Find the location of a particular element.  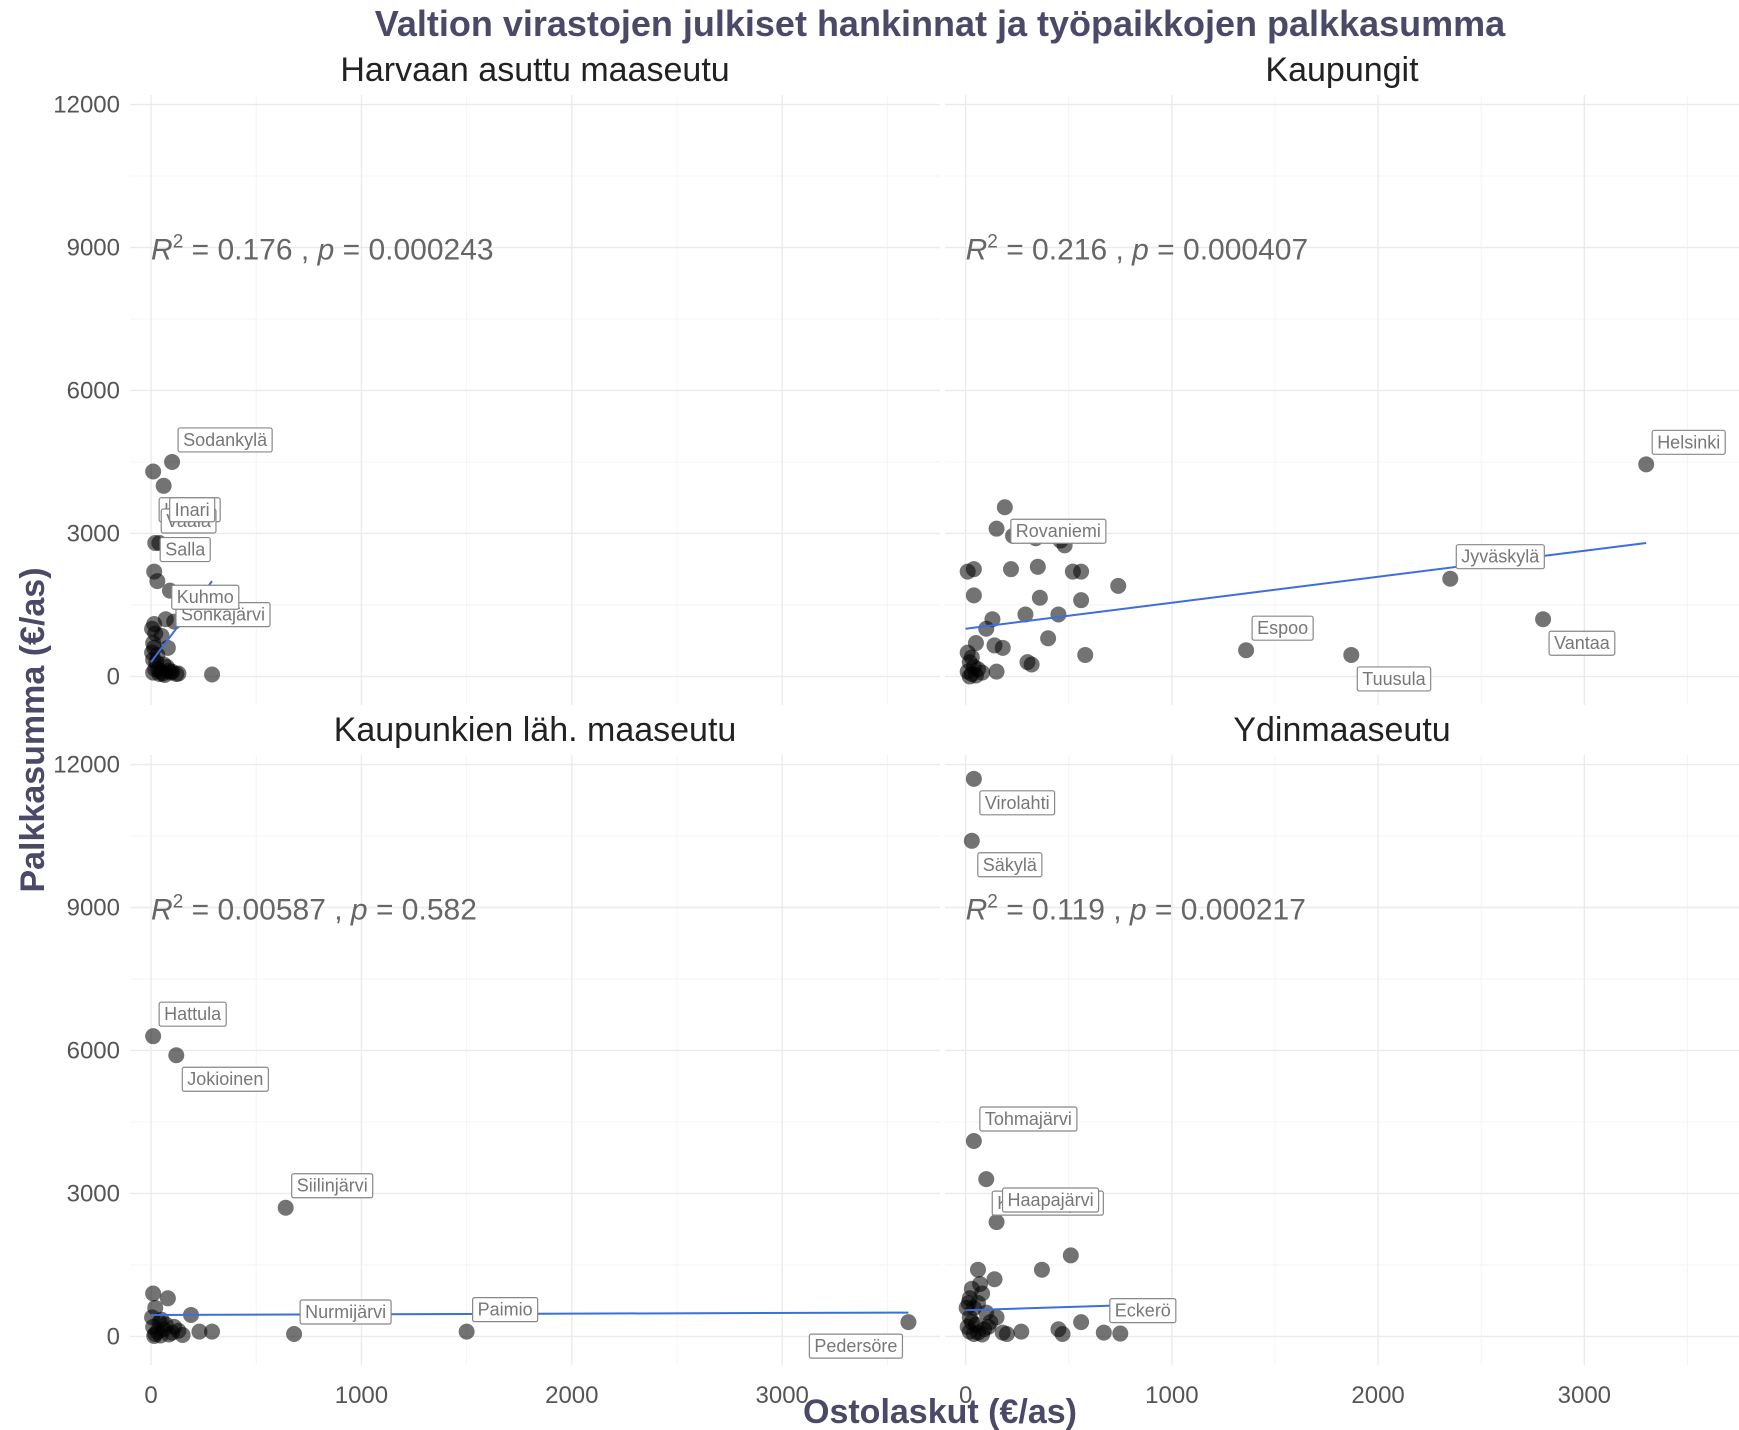

regression-stat: R2 = 0.176 , p = 0.000243 is located at coordinates (322, 249).